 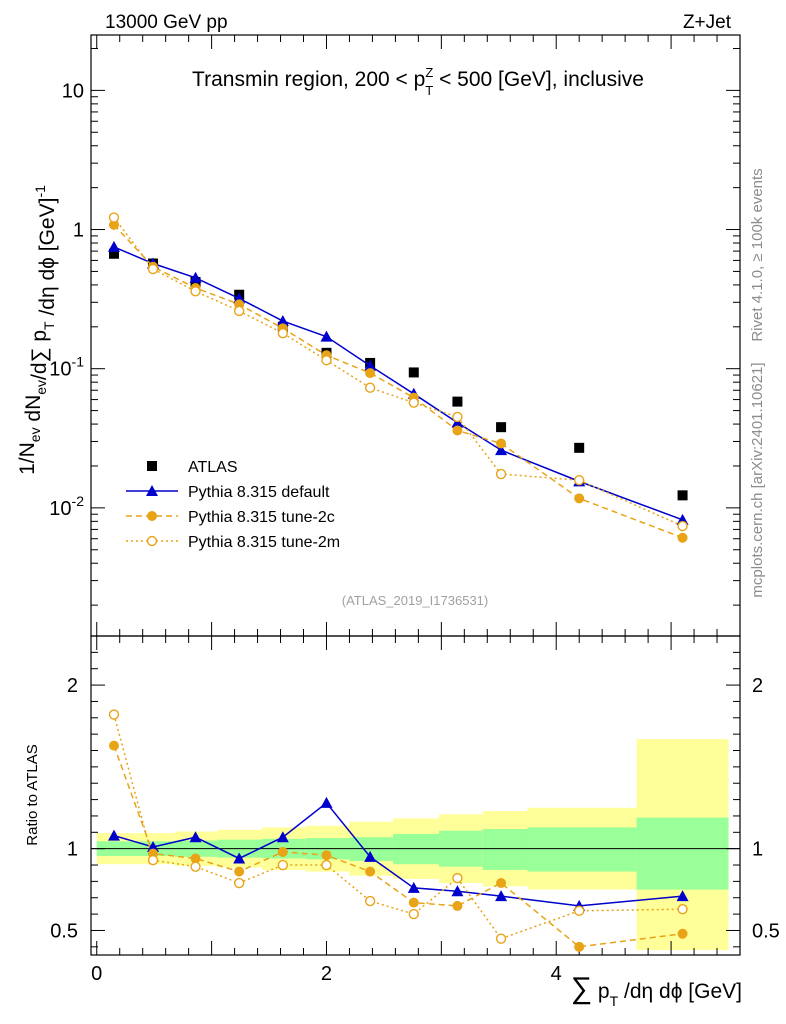 What do you see at coordinates (757, 254) in the screenshot?
I see `rivet-label: Rivet 4.1.0, ≥ 100k events` at bounding box center [757, 254].